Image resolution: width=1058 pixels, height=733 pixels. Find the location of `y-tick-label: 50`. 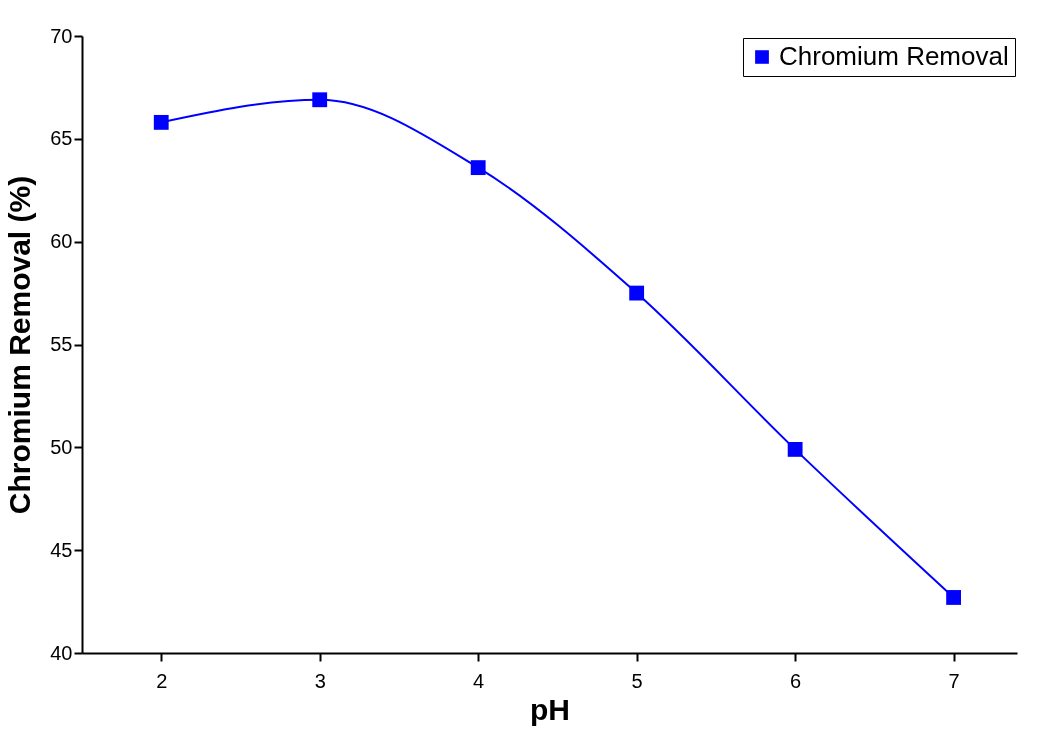

y-tick-label: 50 is located at coordinates (61, 446).